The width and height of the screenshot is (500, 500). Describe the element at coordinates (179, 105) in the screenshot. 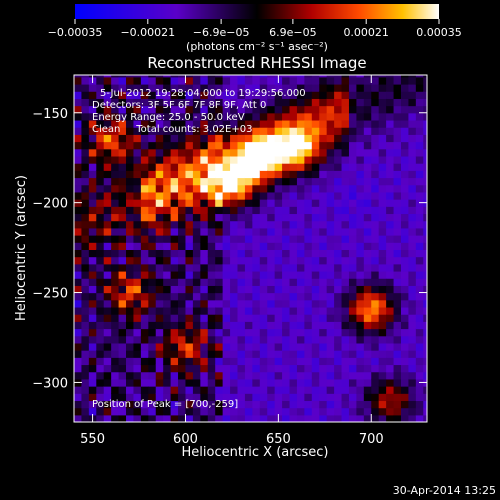

I see `annotation-detectors: Detectors: 3F 5F 6F 7F 8F 9F, Att 0` at that location.